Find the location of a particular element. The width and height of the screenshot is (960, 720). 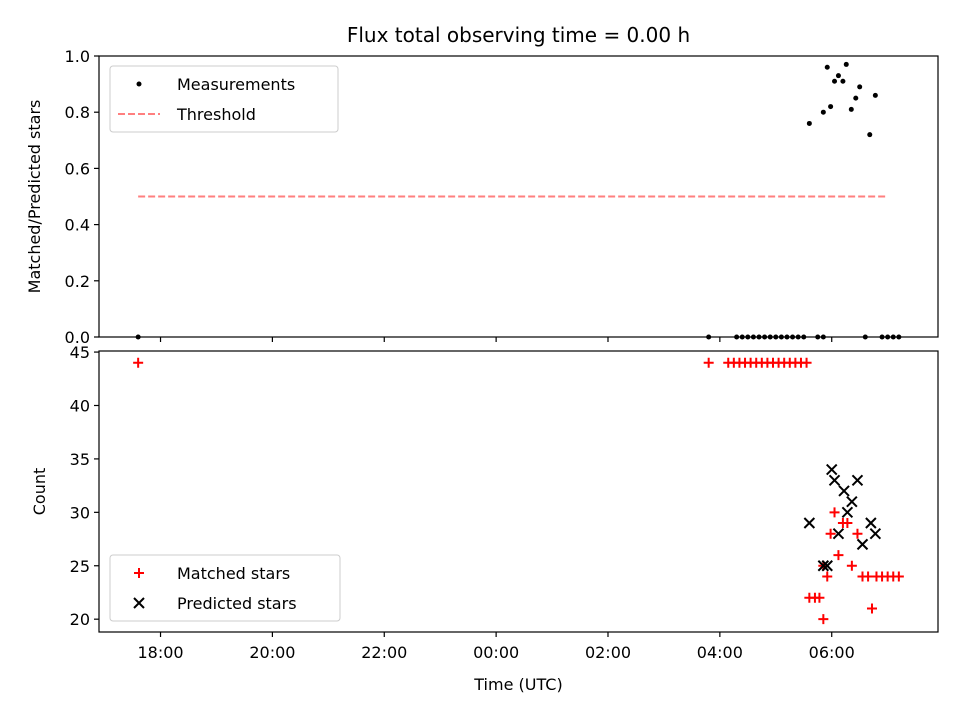

x-axis-label: Time (UTC) is located at coordinates (517, 684).